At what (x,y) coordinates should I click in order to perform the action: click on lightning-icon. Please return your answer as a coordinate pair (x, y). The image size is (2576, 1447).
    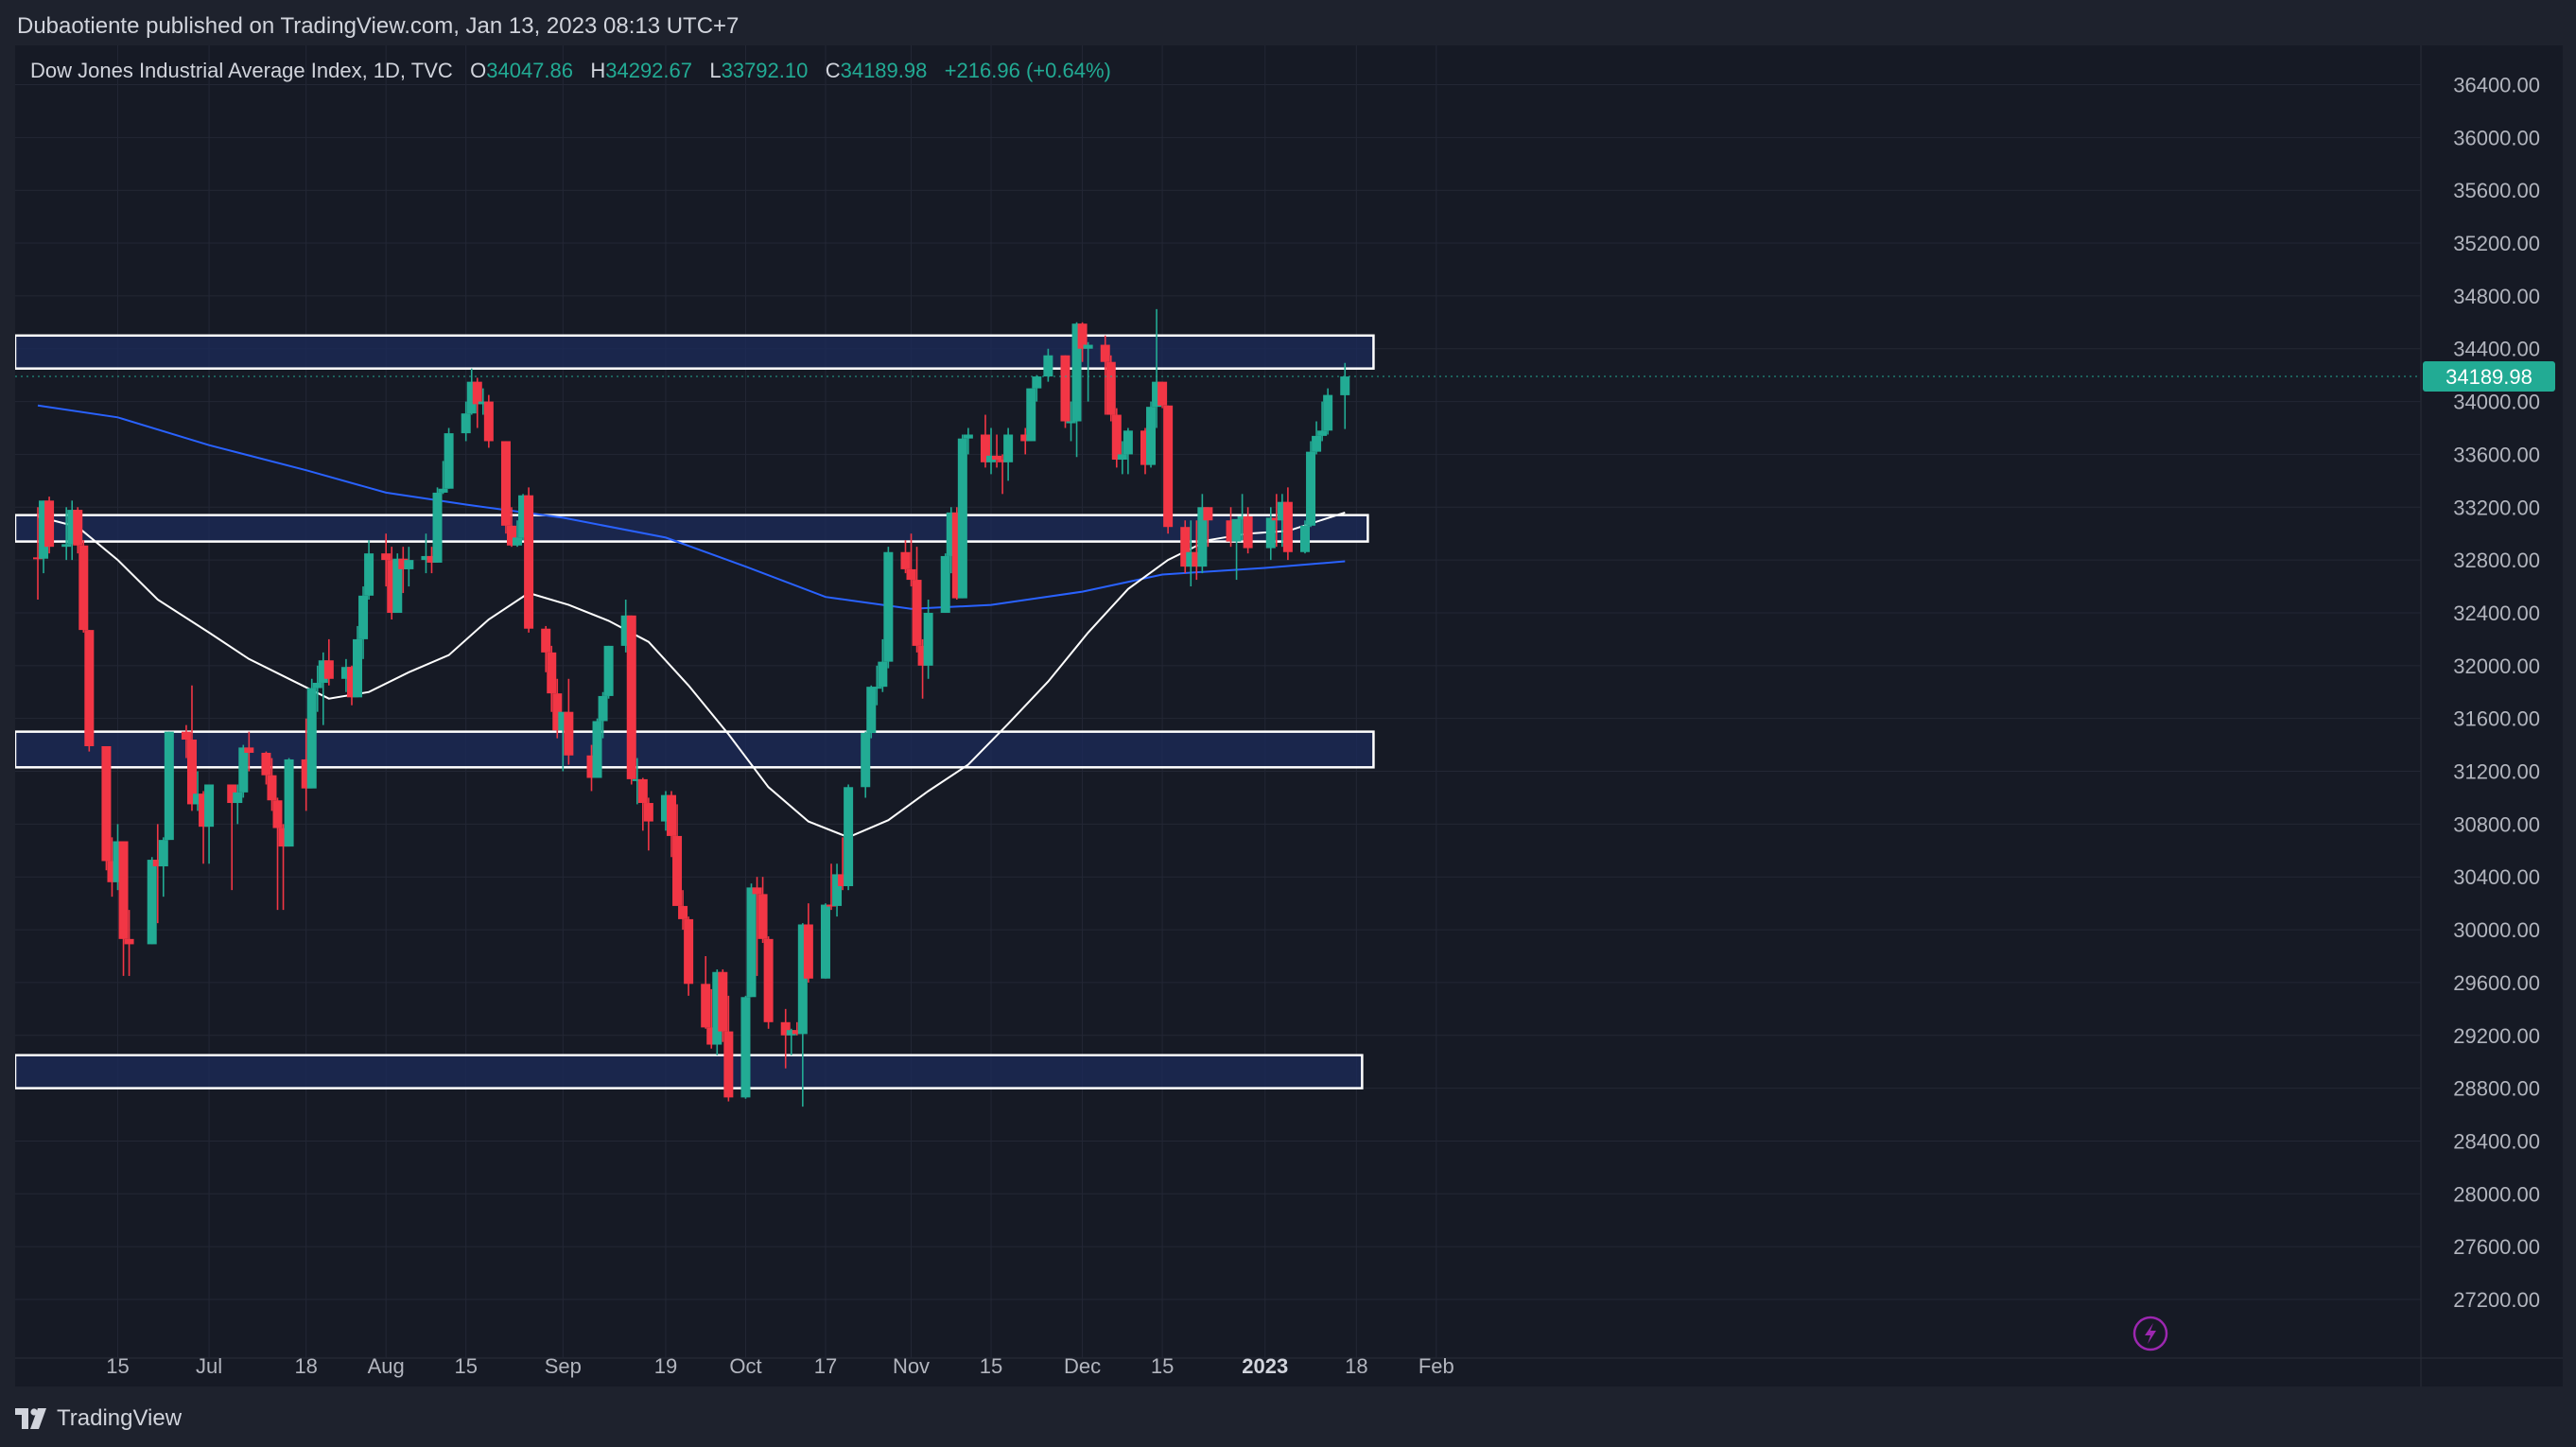
    Looking at the image, I should click on (2150, 1333).